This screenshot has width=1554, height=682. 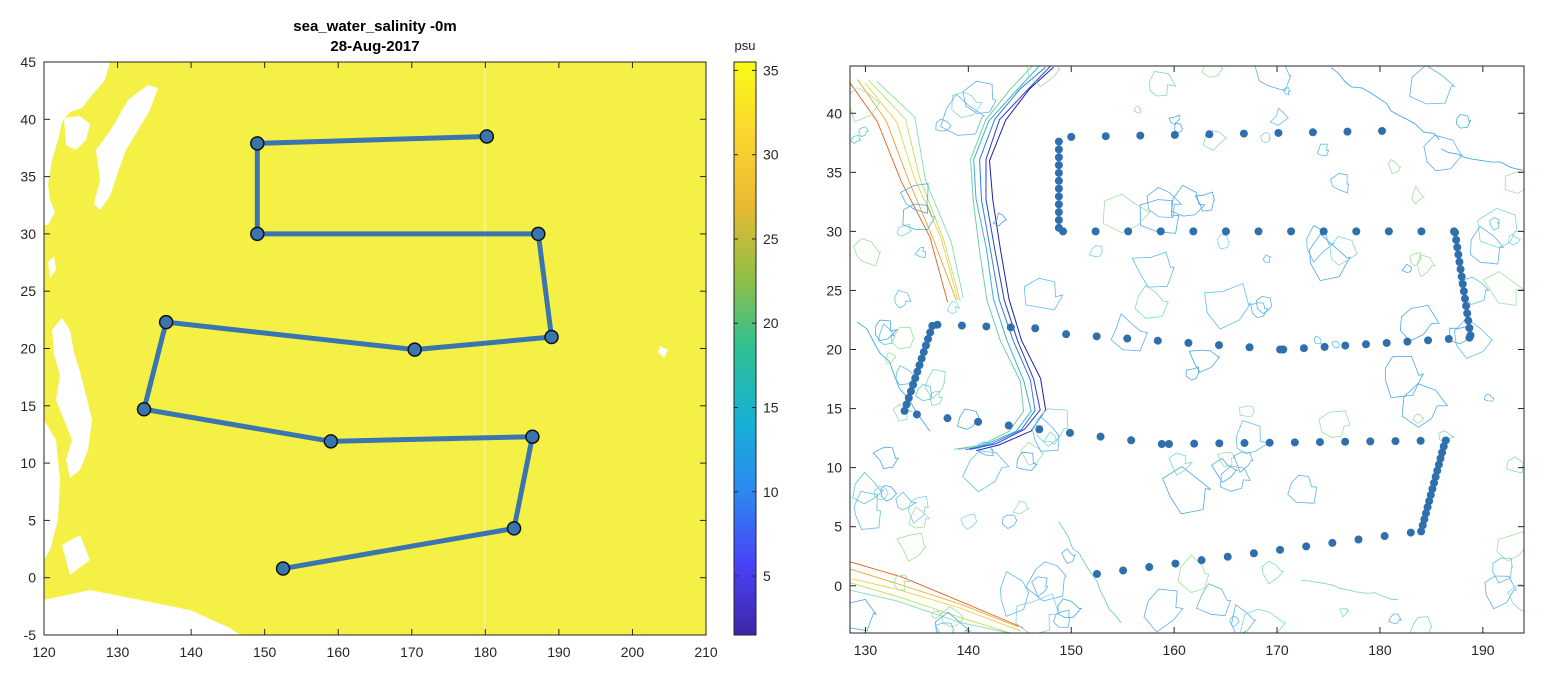 What do you see at coordinates (142, 612) in the screenshot?
I see `land-new-guinea` at bounding box center [142, 612].